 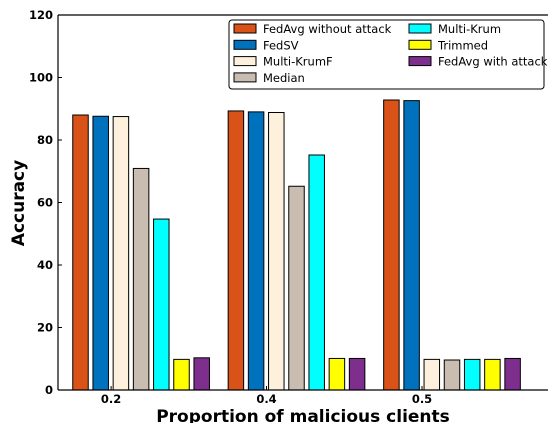 What do you see at coordinates (121, 253) in the screenshot?
I see `bar-multi-krumf-0.2` at bounding box center [121, 253].